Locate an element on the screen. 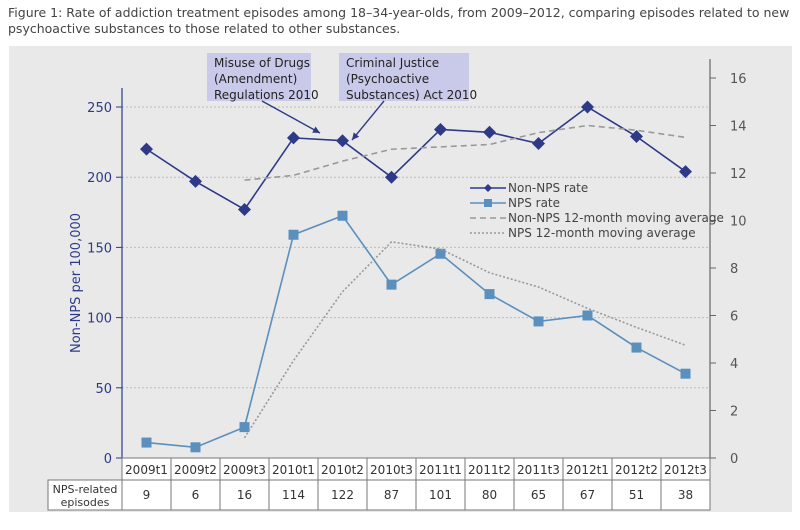  left-tick-label: 150 is located at coordinates (99, 248).